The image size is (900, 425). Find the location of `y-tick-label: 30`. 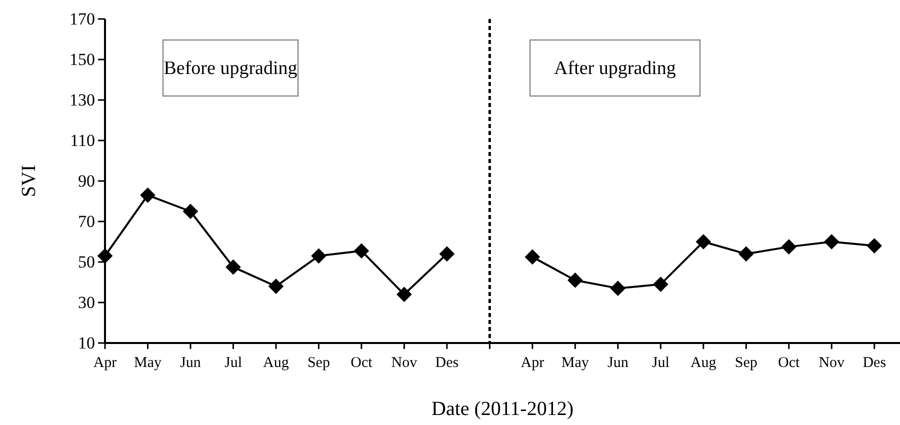

y-tick-label: 30 is located at coordinates (86, 302).